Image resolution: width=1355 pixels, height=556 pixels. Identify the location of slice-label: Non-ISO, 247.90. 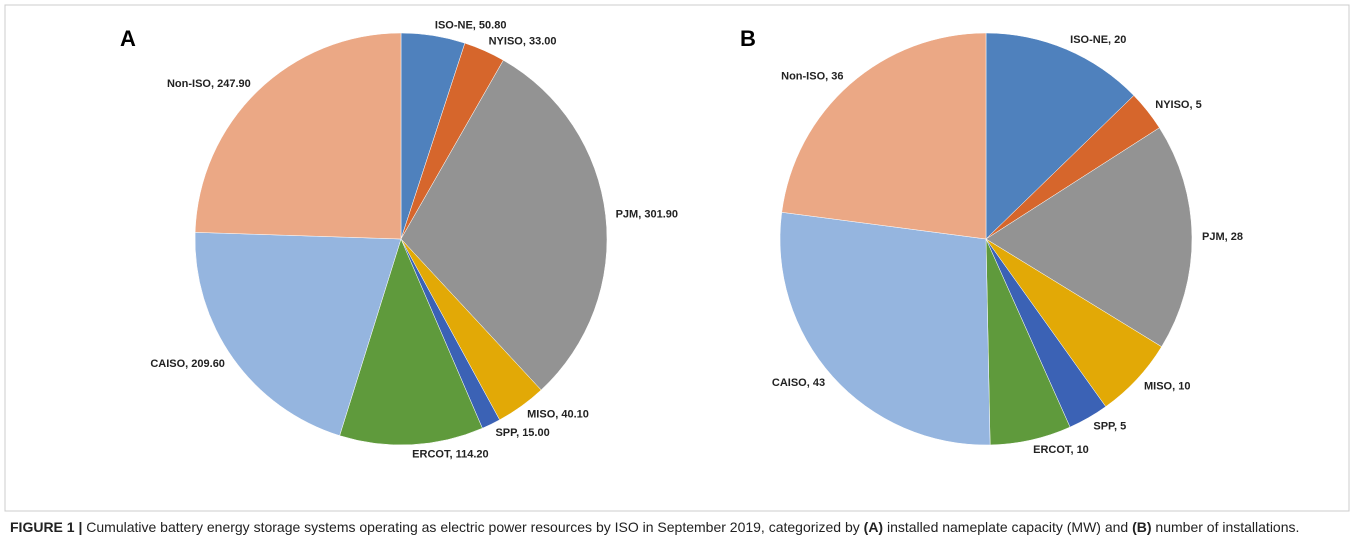
(209, 84).